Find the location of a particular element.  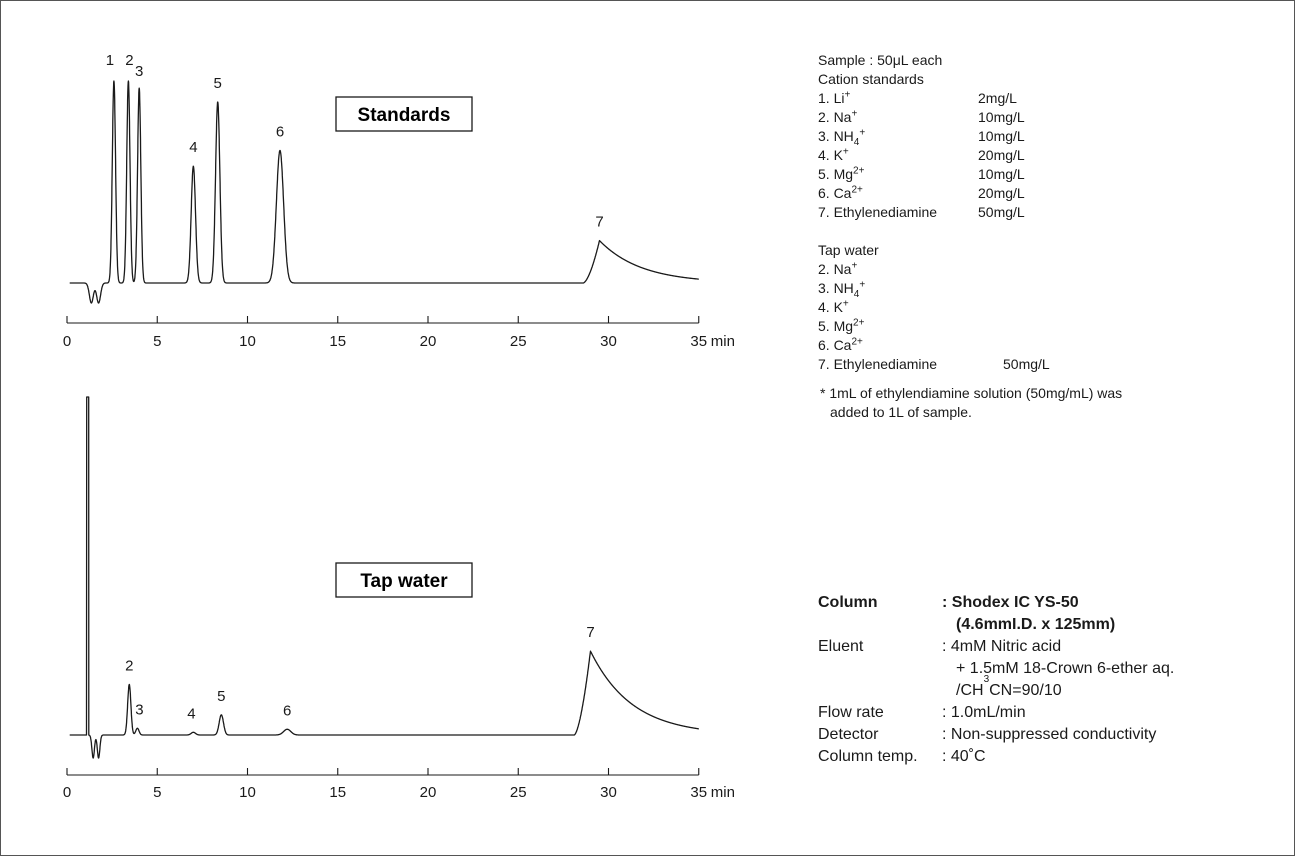

tap-water-x-ticks: 0 5 10 15 20 25 30 35 min is located at coordinates (399, 784).